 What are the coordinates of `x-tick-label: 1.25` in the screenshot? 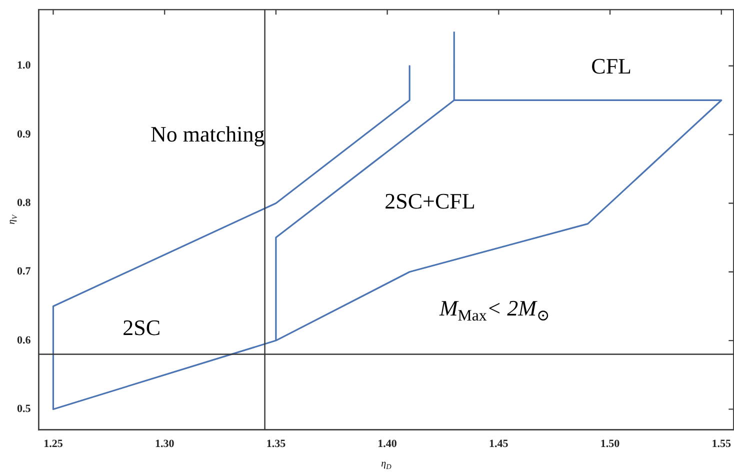 It's located at (54, 444).